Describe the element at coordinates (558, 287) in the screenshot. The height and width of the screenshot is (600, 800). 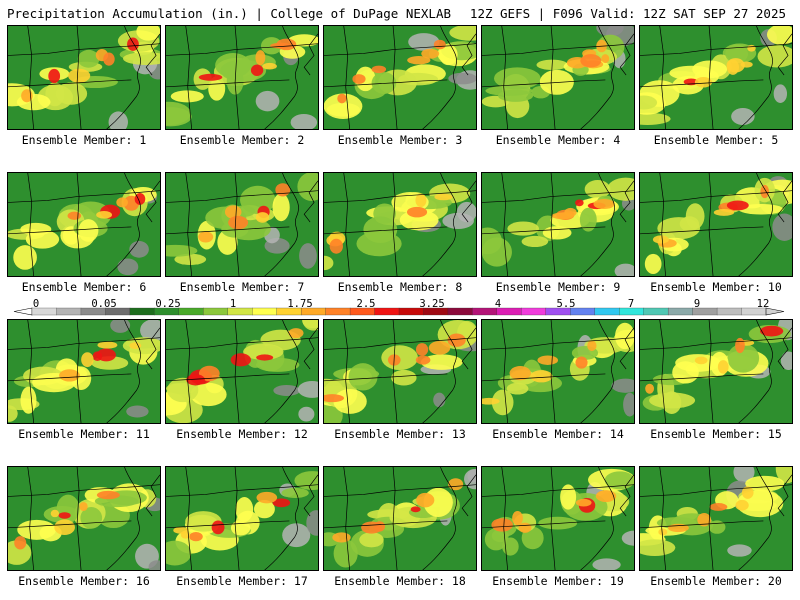
I see `ensemble-member-label: Ensemble Member: 9` at that location.